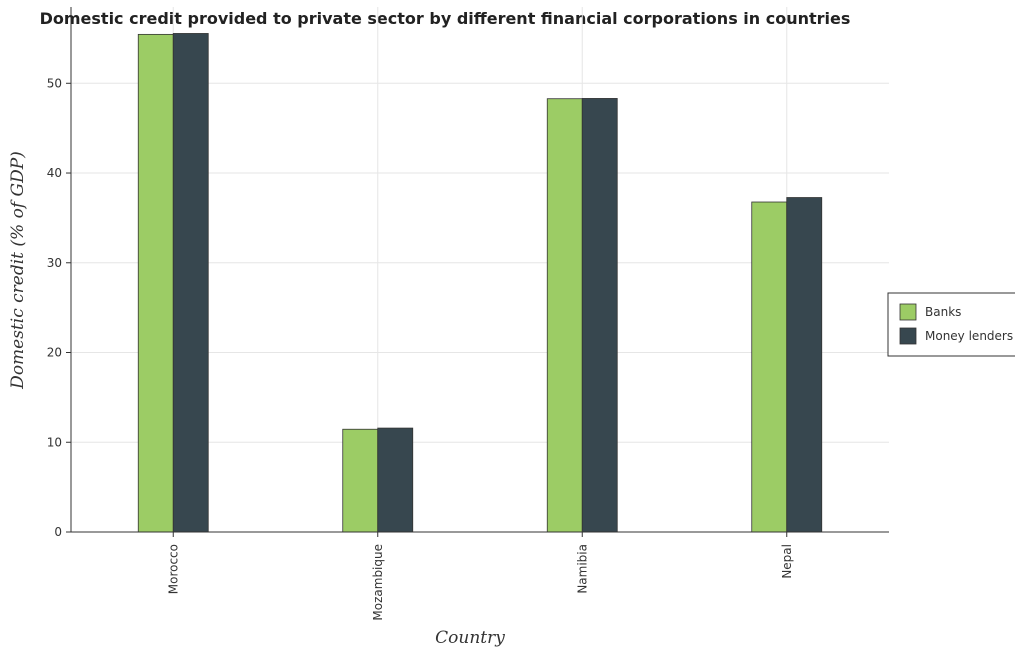 The image size is (1015, 650). What do you see at coordinates (378, 582) in the screenshot?
I see `x-tick-label: Mozambique` at bounding box center [378, 582].